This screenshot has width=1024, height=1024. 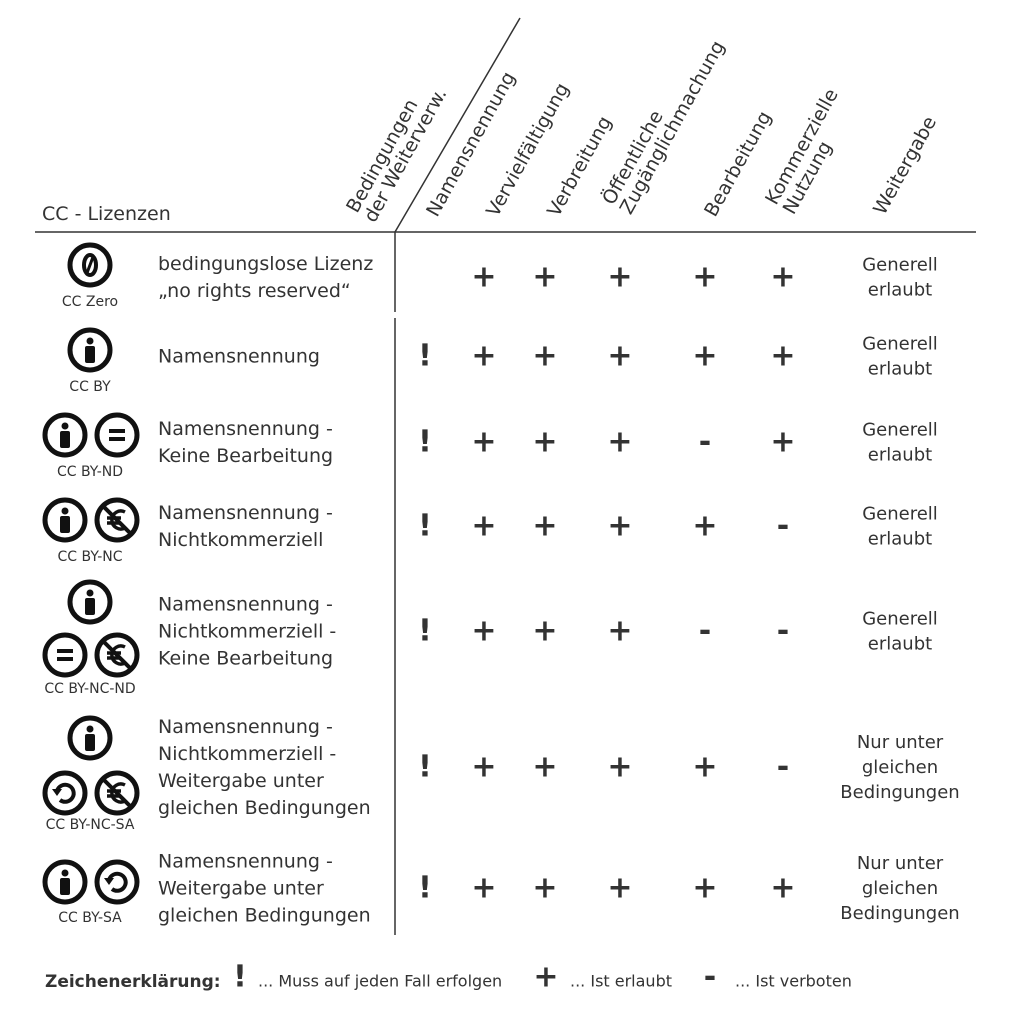 What do you see at coordinates (90, 472) in the screenshot?
I see `icon-label: CC BY-ND` at bounding box center [90, 472].